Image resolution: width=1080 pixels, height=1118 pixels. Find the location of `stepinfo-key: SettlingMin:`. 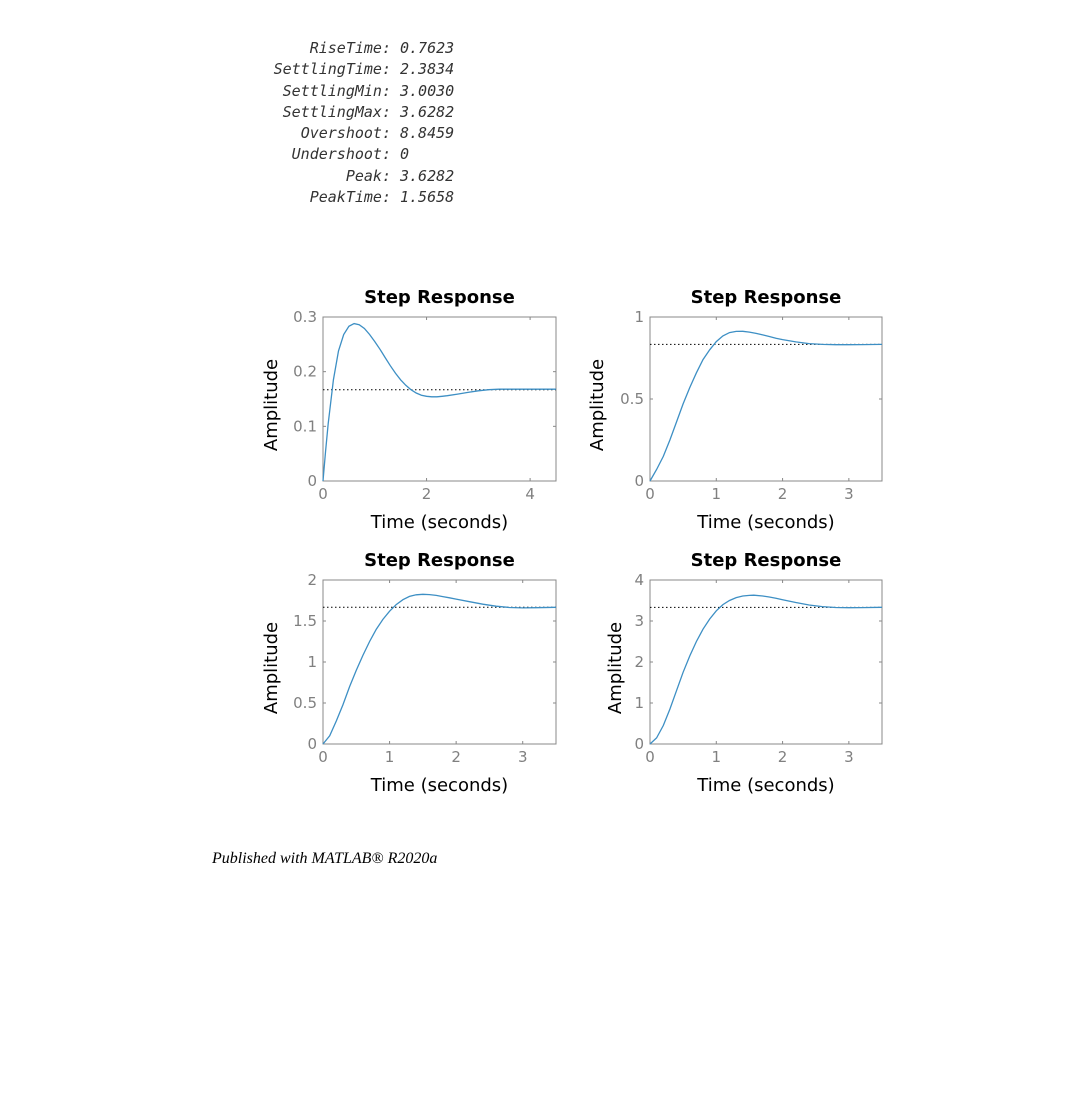

stepinfo-key: SettlingMin: is located at coordinates (336, 90).